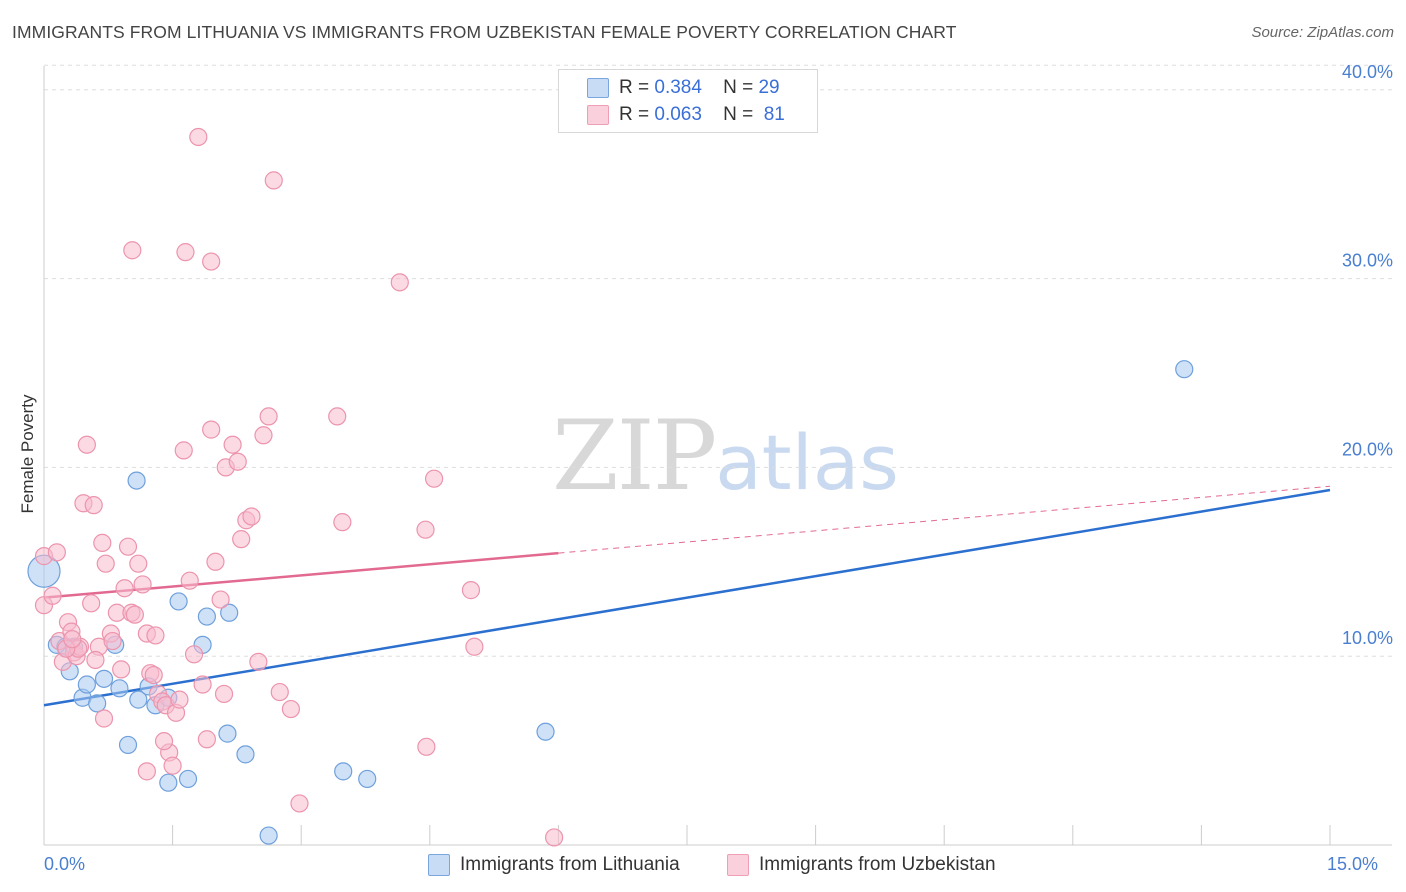 This screenshot has width=1406, height=892. I want to click on y-axis-label: Female Poverty, so click(27, 454).